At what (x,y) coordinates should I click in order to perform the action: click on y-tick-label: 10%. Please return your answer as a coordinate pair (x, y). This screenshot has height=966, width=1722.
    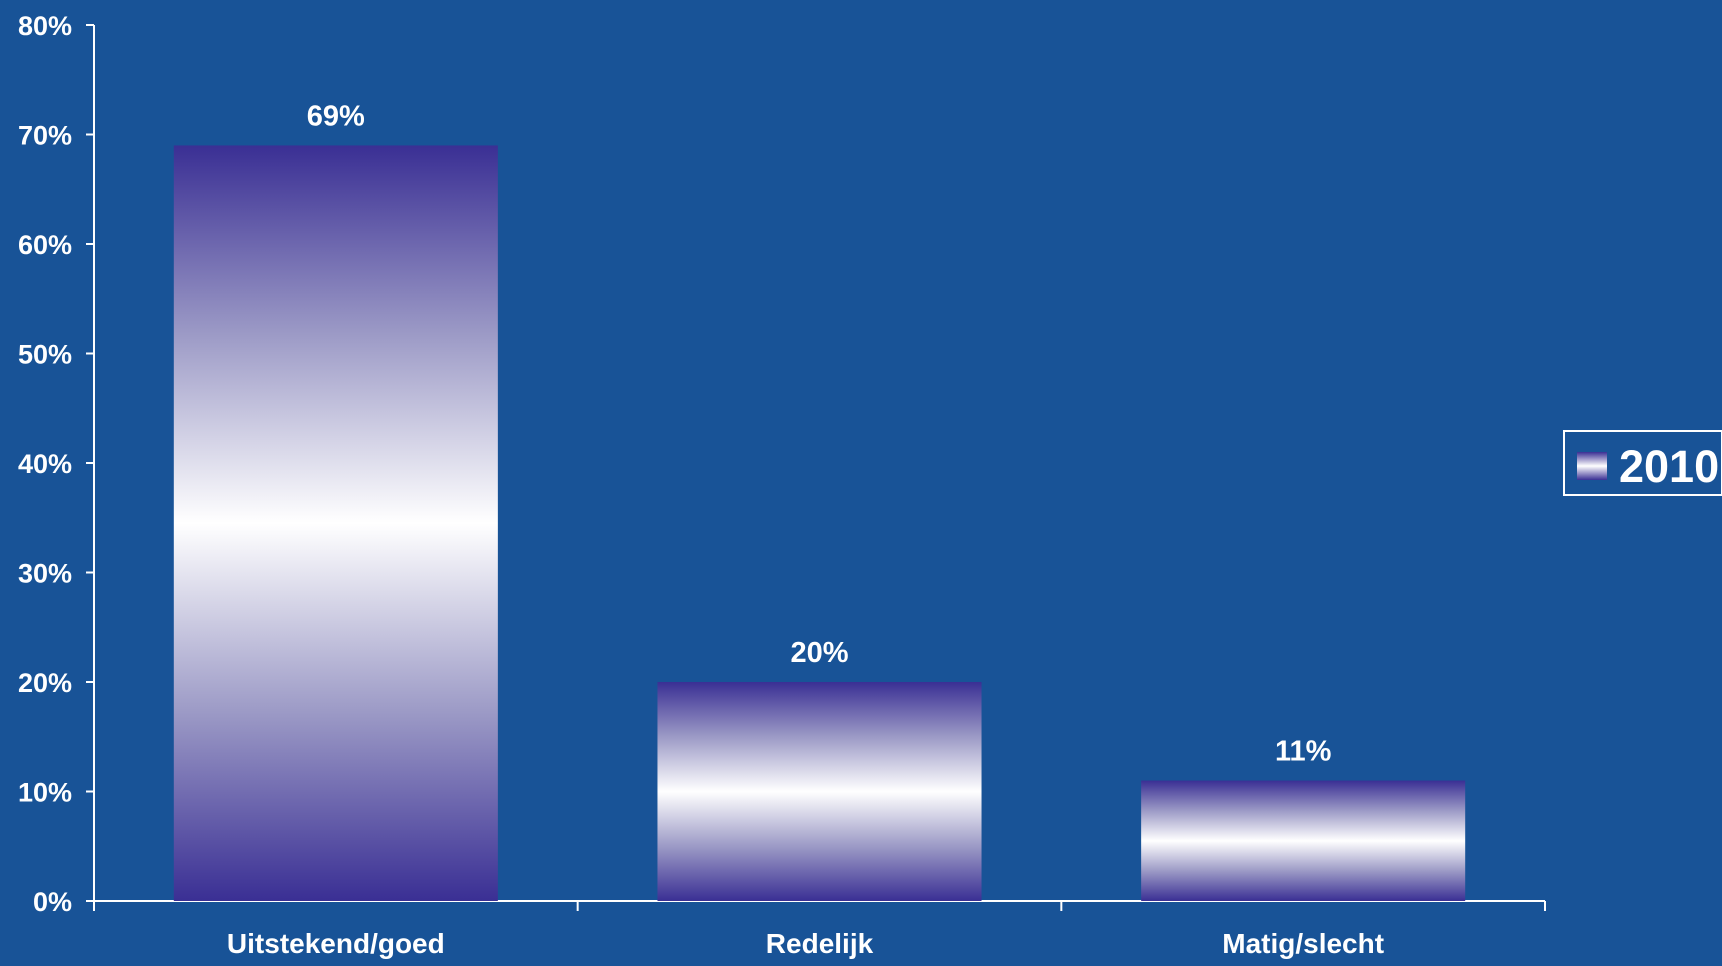
    Looking at the image, I should click on (45, 793).